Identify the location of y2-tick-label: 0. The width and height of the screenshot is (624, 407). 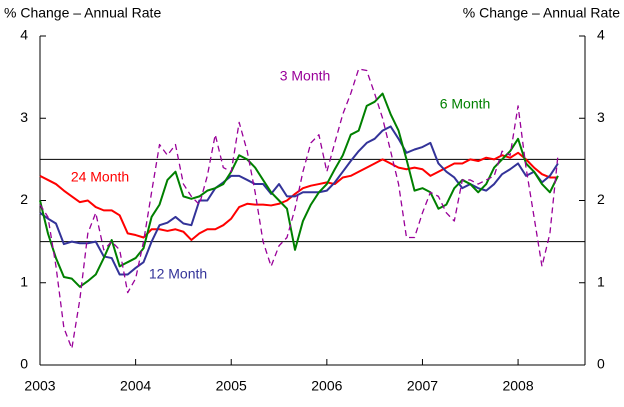
(601, 364).